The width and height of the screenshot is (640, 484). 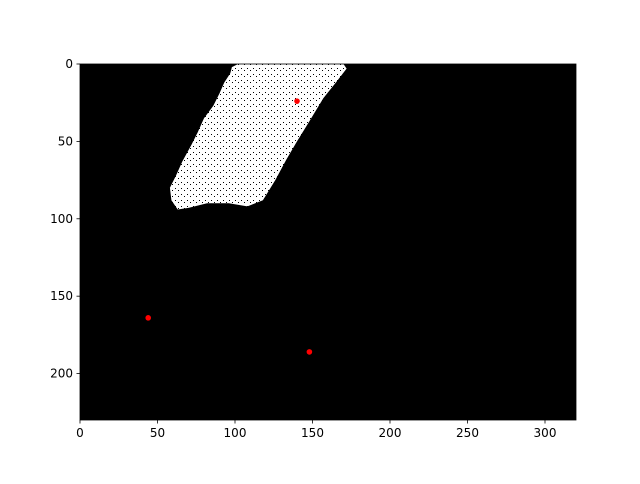 What do you see at coordinates (545, 433) in the screenshot?
I see `x-tick-label: 300` at bounding box center [545, 433].